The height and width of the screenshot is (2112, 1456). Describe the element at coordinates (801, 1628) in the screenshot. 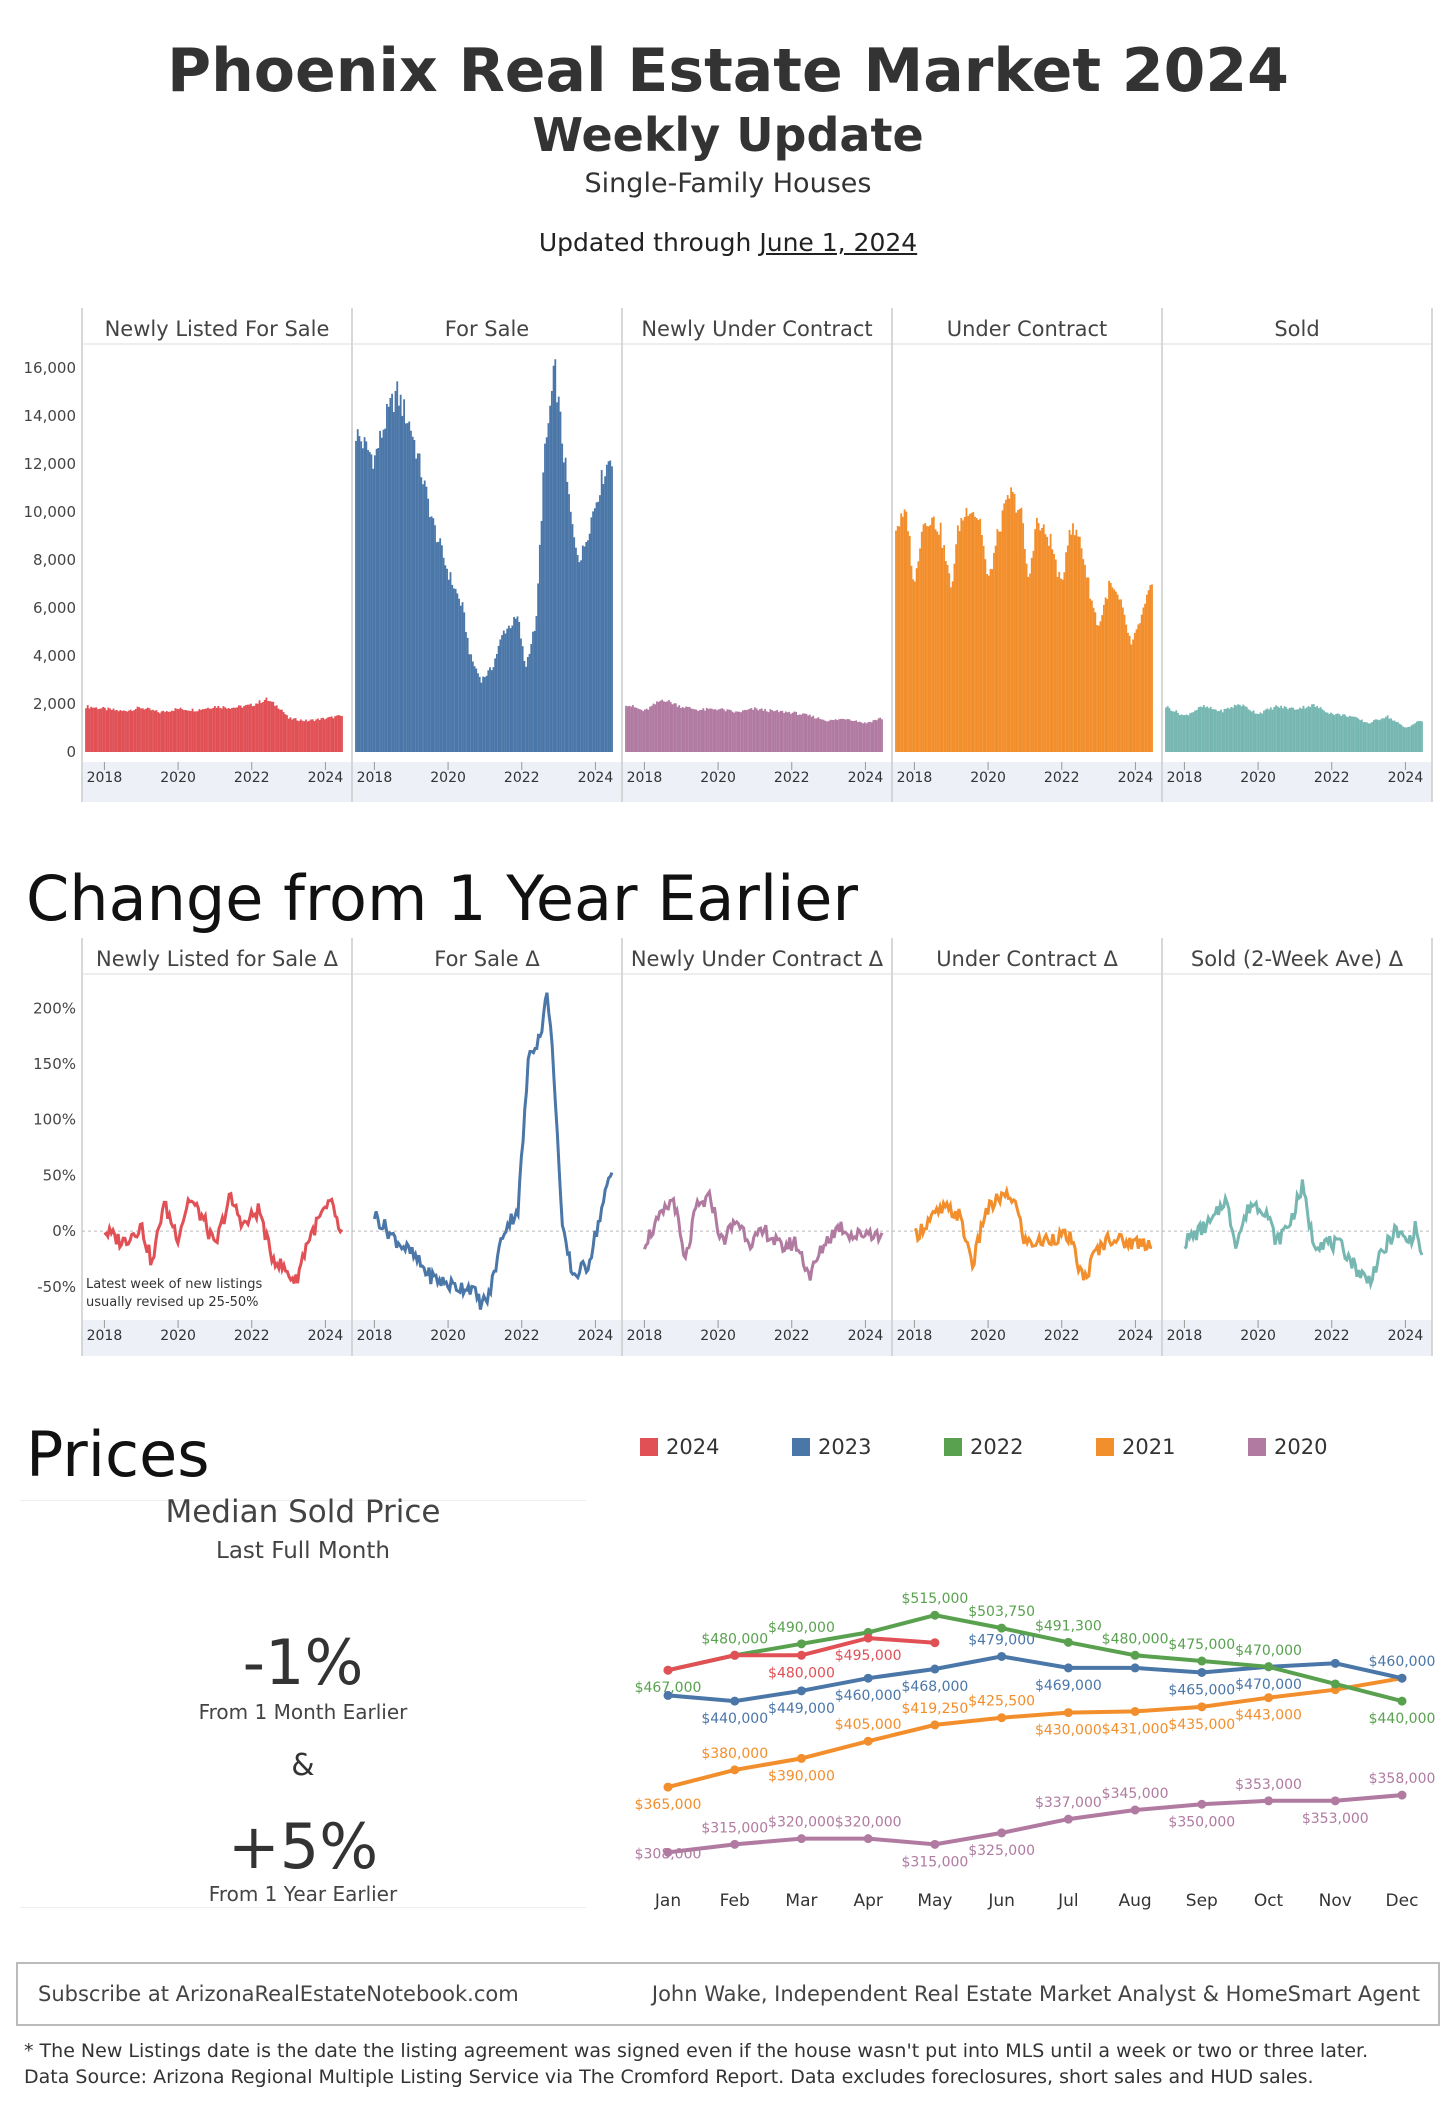

I see `price-data-label: $490,000` at that location.